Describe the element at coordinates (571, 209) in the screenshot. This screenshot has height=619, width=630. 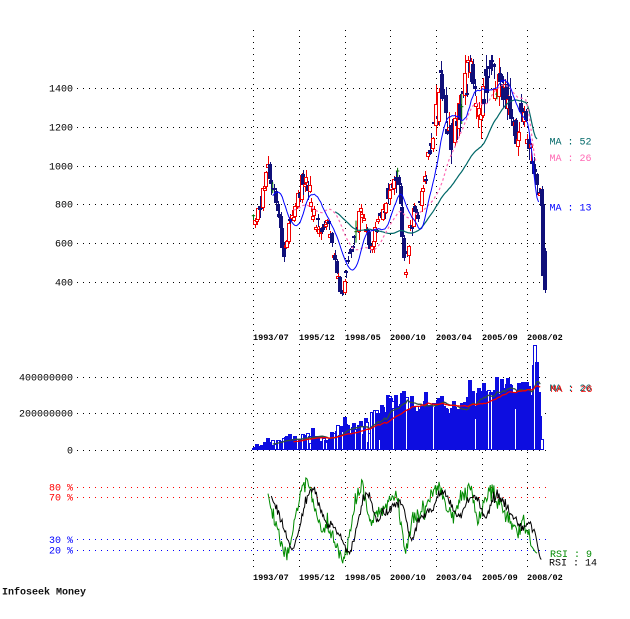
I see `svg-text: MA : 13` at that location.